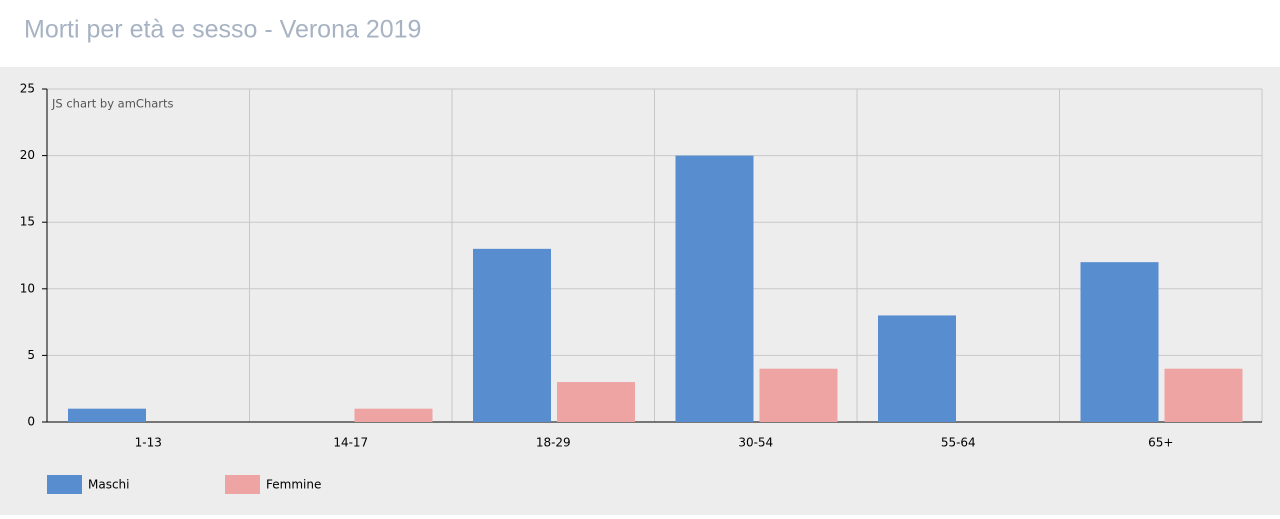 This screenshot has width=1280, height=519. I want to click on legend-label: Maschi, so click(109, 485).